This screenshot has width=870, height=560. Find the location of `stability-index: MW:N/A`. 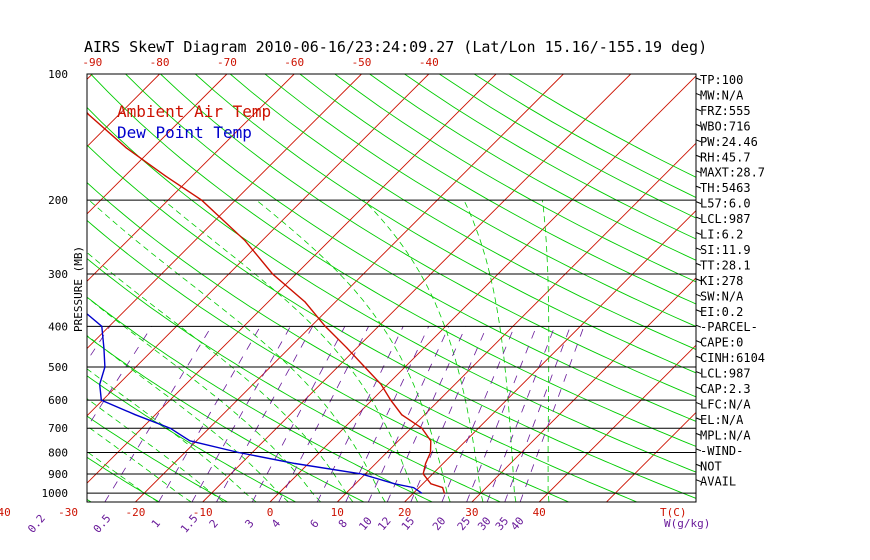

stability-index: MW:N/A is located at coordinates (722, 95).